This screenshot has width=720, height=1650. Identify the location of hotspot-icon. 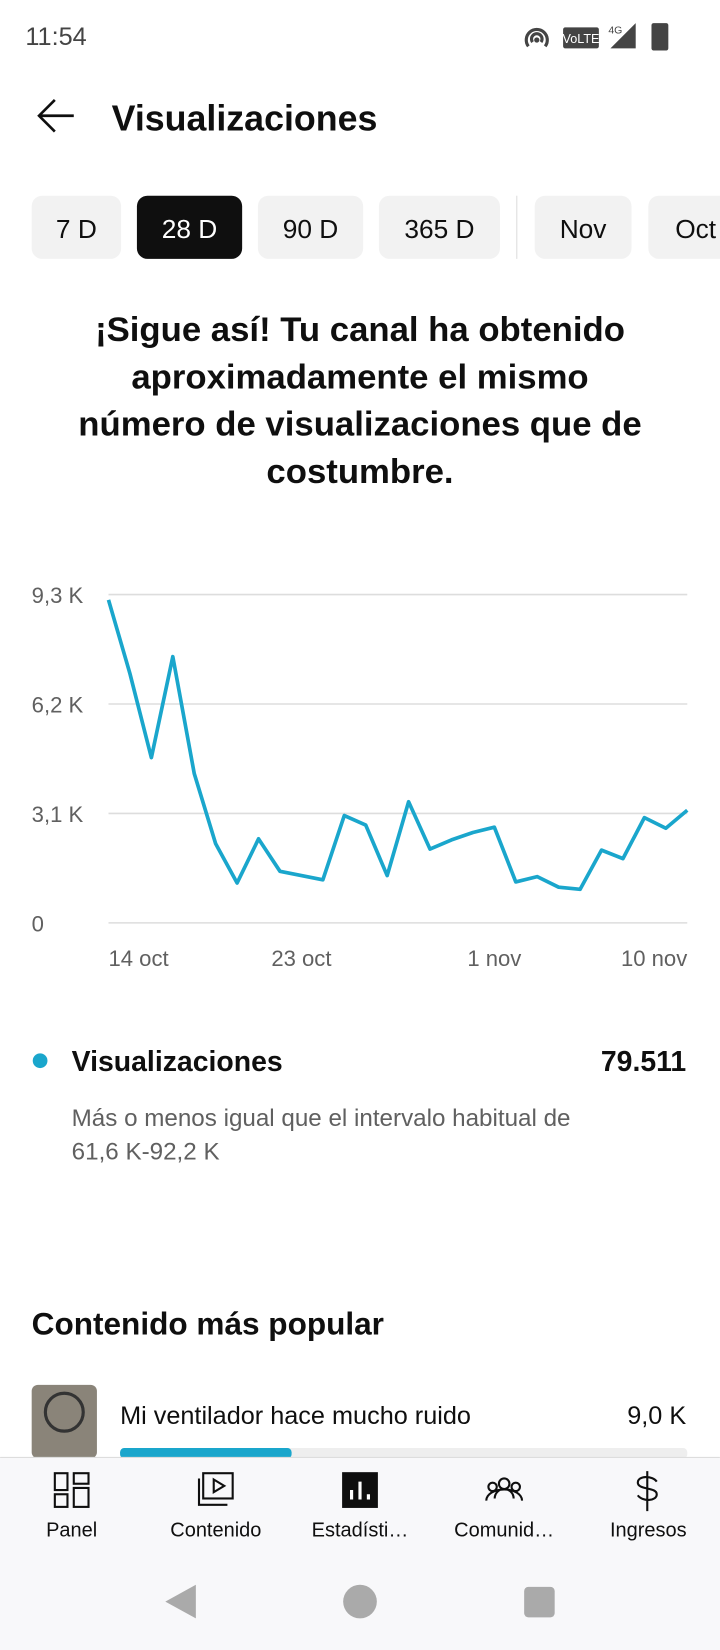
(536, 37).